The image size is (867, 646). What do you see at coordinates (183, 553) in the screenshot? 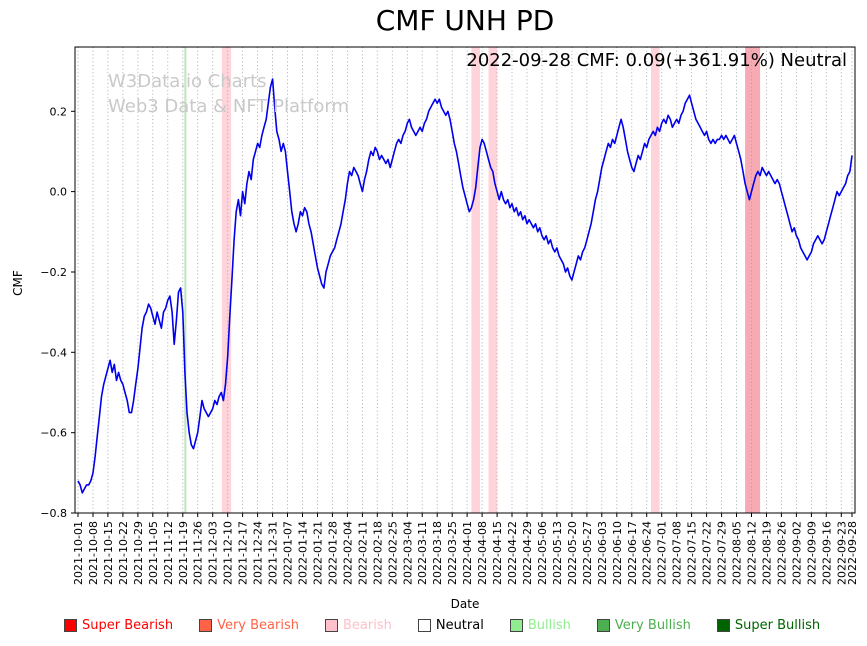
I see `x-tick-label: 2021-11-19` at bounding box center [183, 553].